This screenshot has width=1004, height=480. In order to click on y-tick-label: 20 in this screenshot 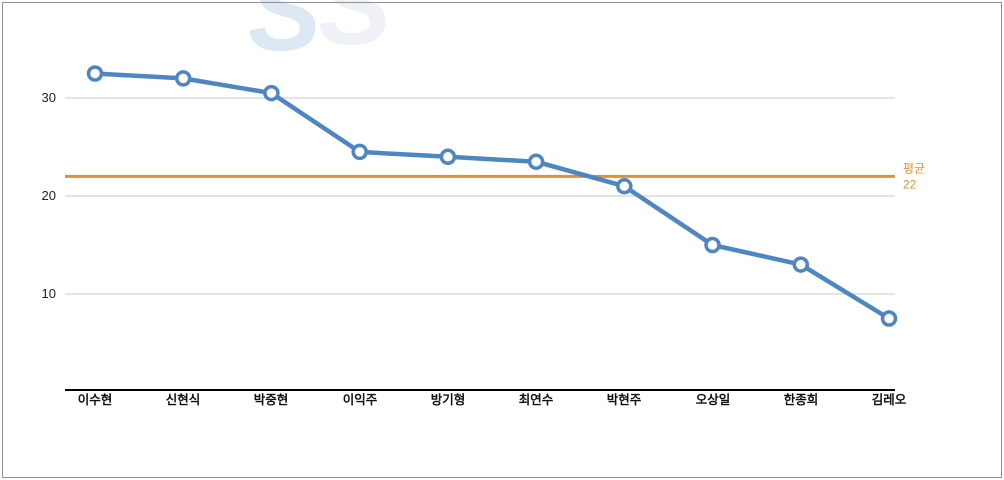, I will do `click(49, 195)`.